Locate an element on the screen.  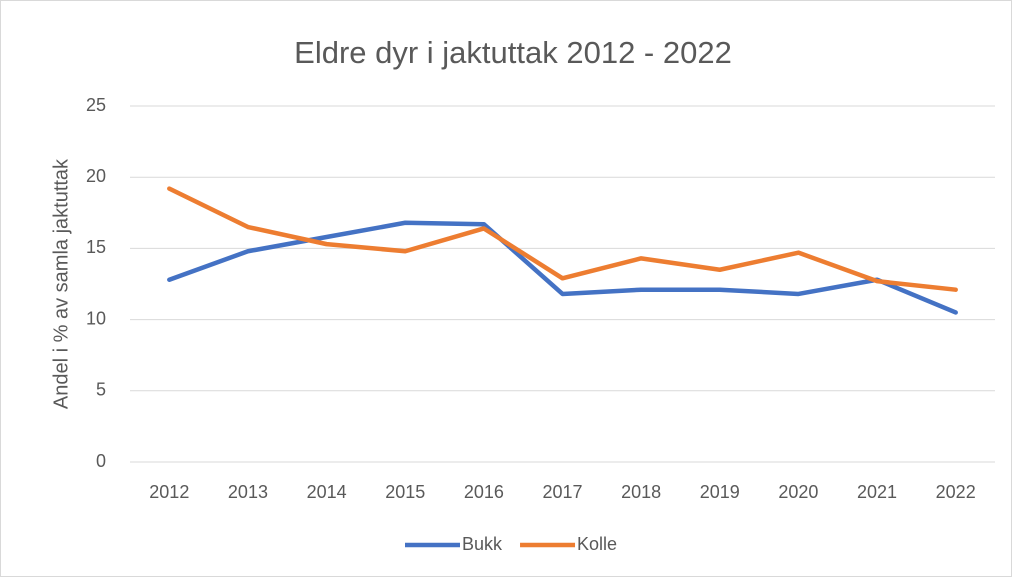
x-tick-label: 2017 is located at coordinates (562, 492).